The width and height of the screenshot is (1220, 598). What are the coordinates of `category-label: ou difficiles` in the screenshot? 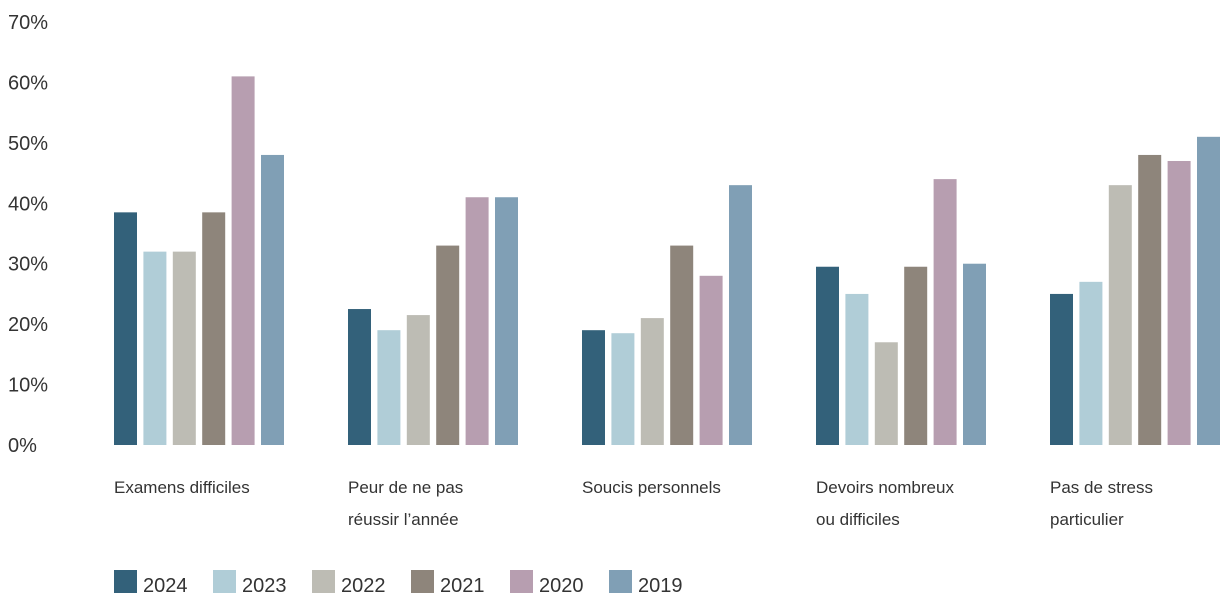 It's located at (858, 519).